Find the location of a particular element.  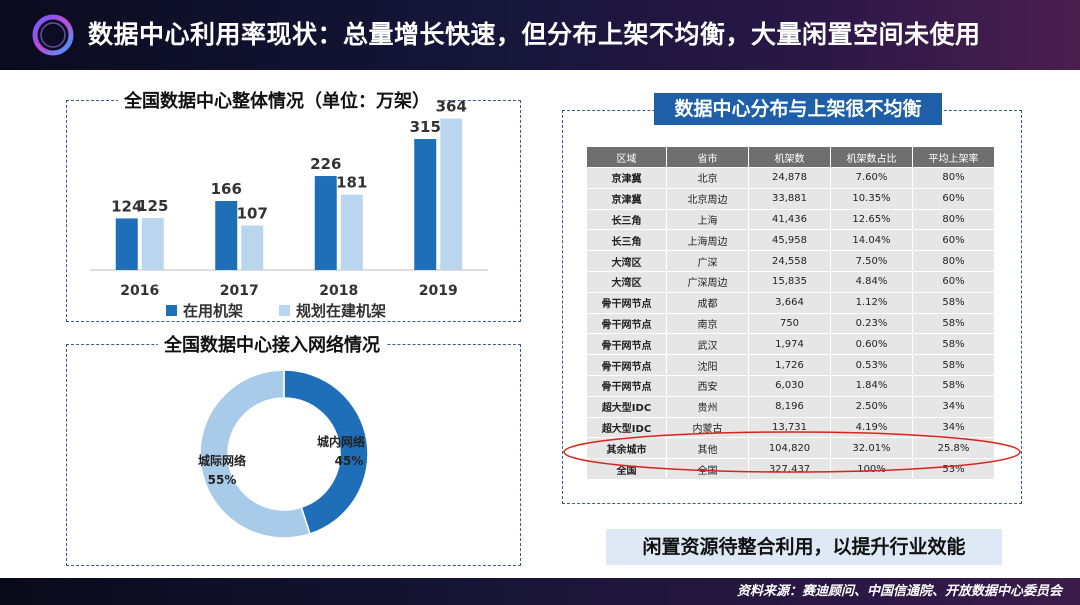

cell-rack-count: 1,726 is located at coordinates (789, 365).